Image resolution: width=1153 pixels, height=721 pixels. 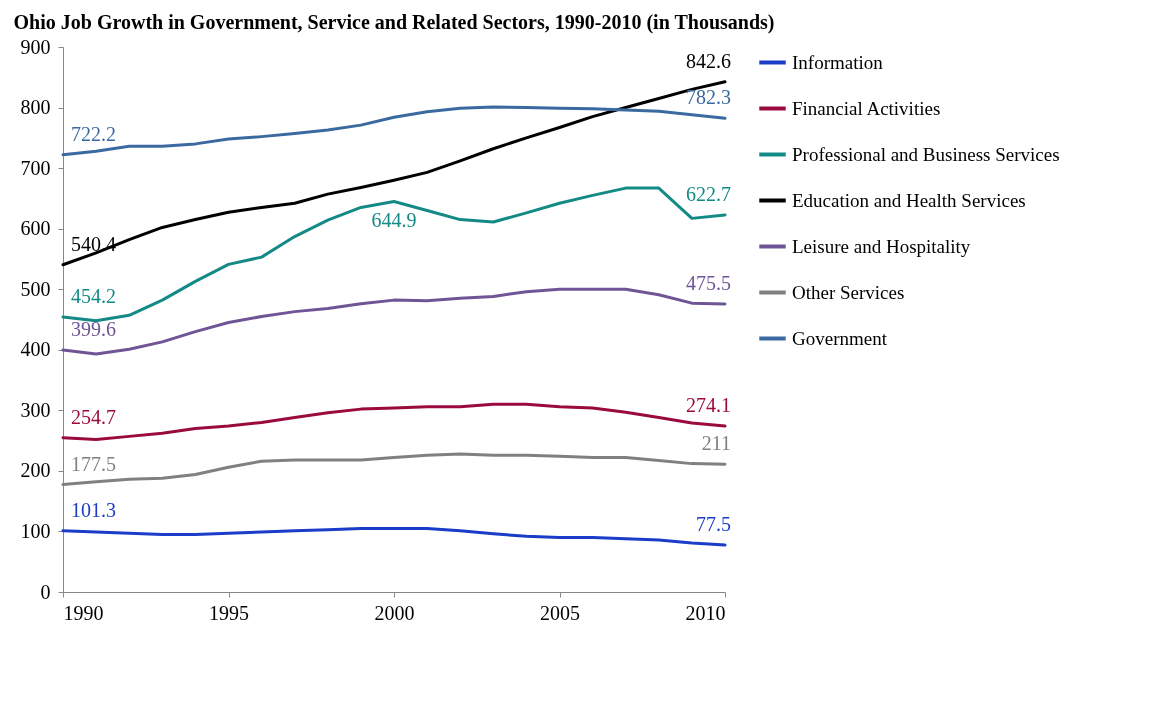 What do you see at coordinates (716, 443) in the screenshot?
I see `data-label: 211` at bounding box center [716, 443].